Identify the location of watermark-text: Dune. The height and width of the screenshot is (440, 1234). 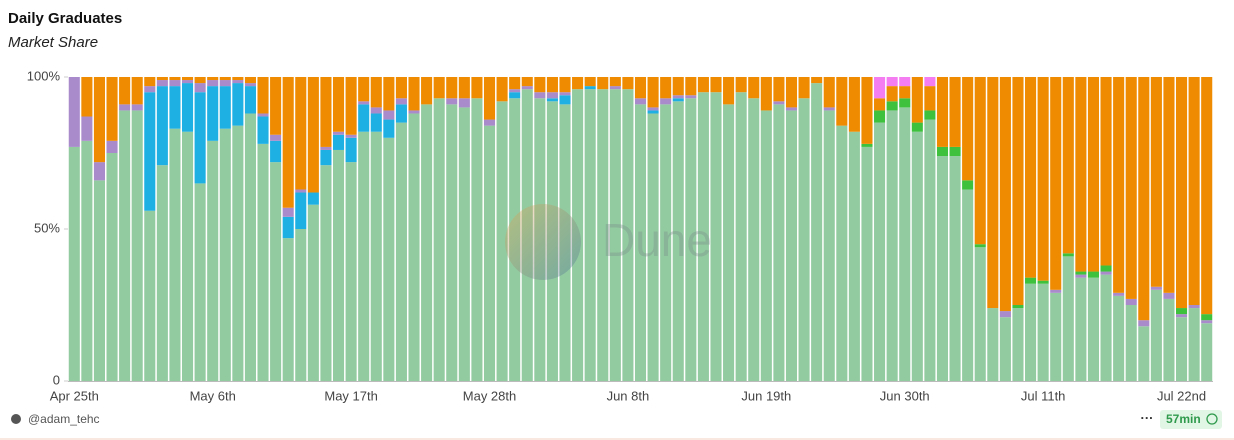
(657, 240).